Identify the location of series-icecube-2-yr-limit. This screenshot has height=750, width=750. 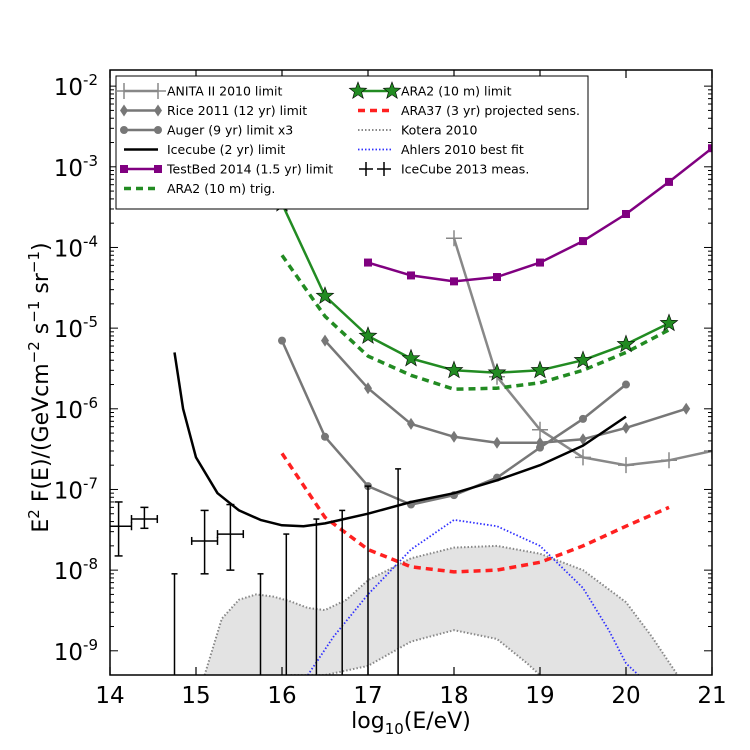
(400, 440).